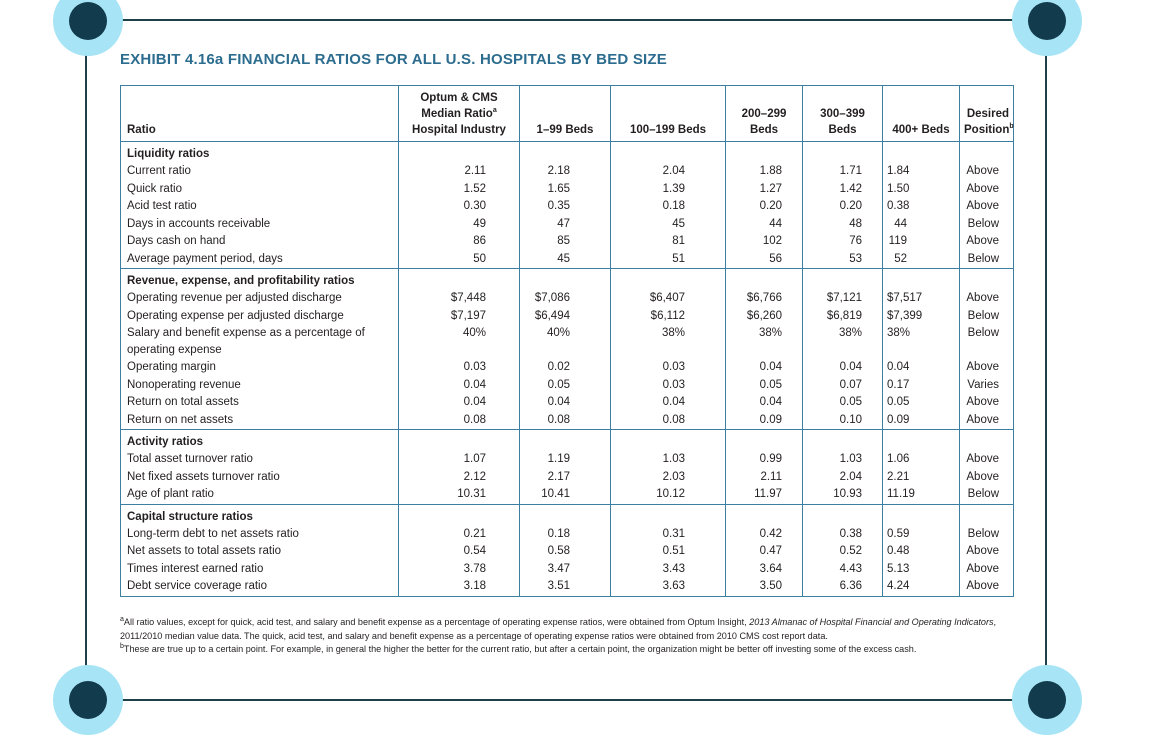 This screenshot has height=735, width=1153. What do you see at coordinates (234, 298) in the screenshot?
I see `ratio-name: Operating revenue per adjusted discharge` at bounding box center [234, 298].